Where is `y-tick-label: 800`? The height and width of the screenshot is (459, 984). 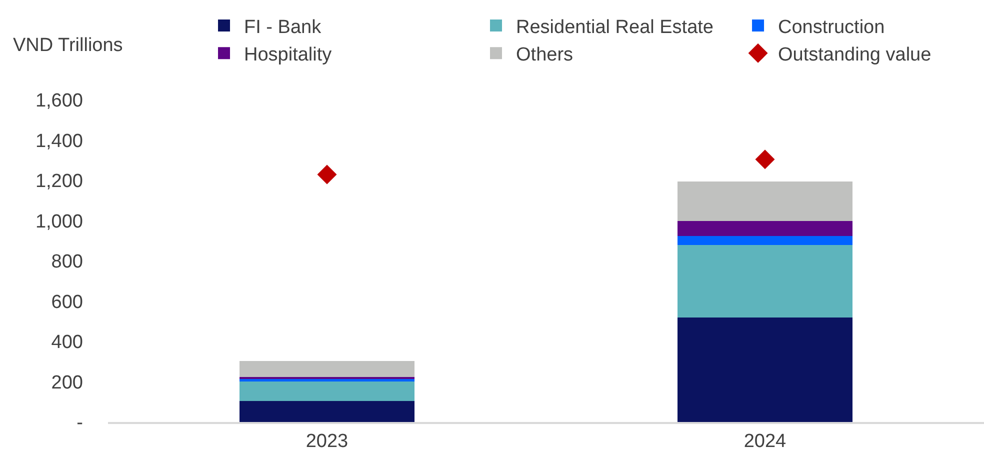
y-tick-label: 800 is located at coordinates (67, 262).